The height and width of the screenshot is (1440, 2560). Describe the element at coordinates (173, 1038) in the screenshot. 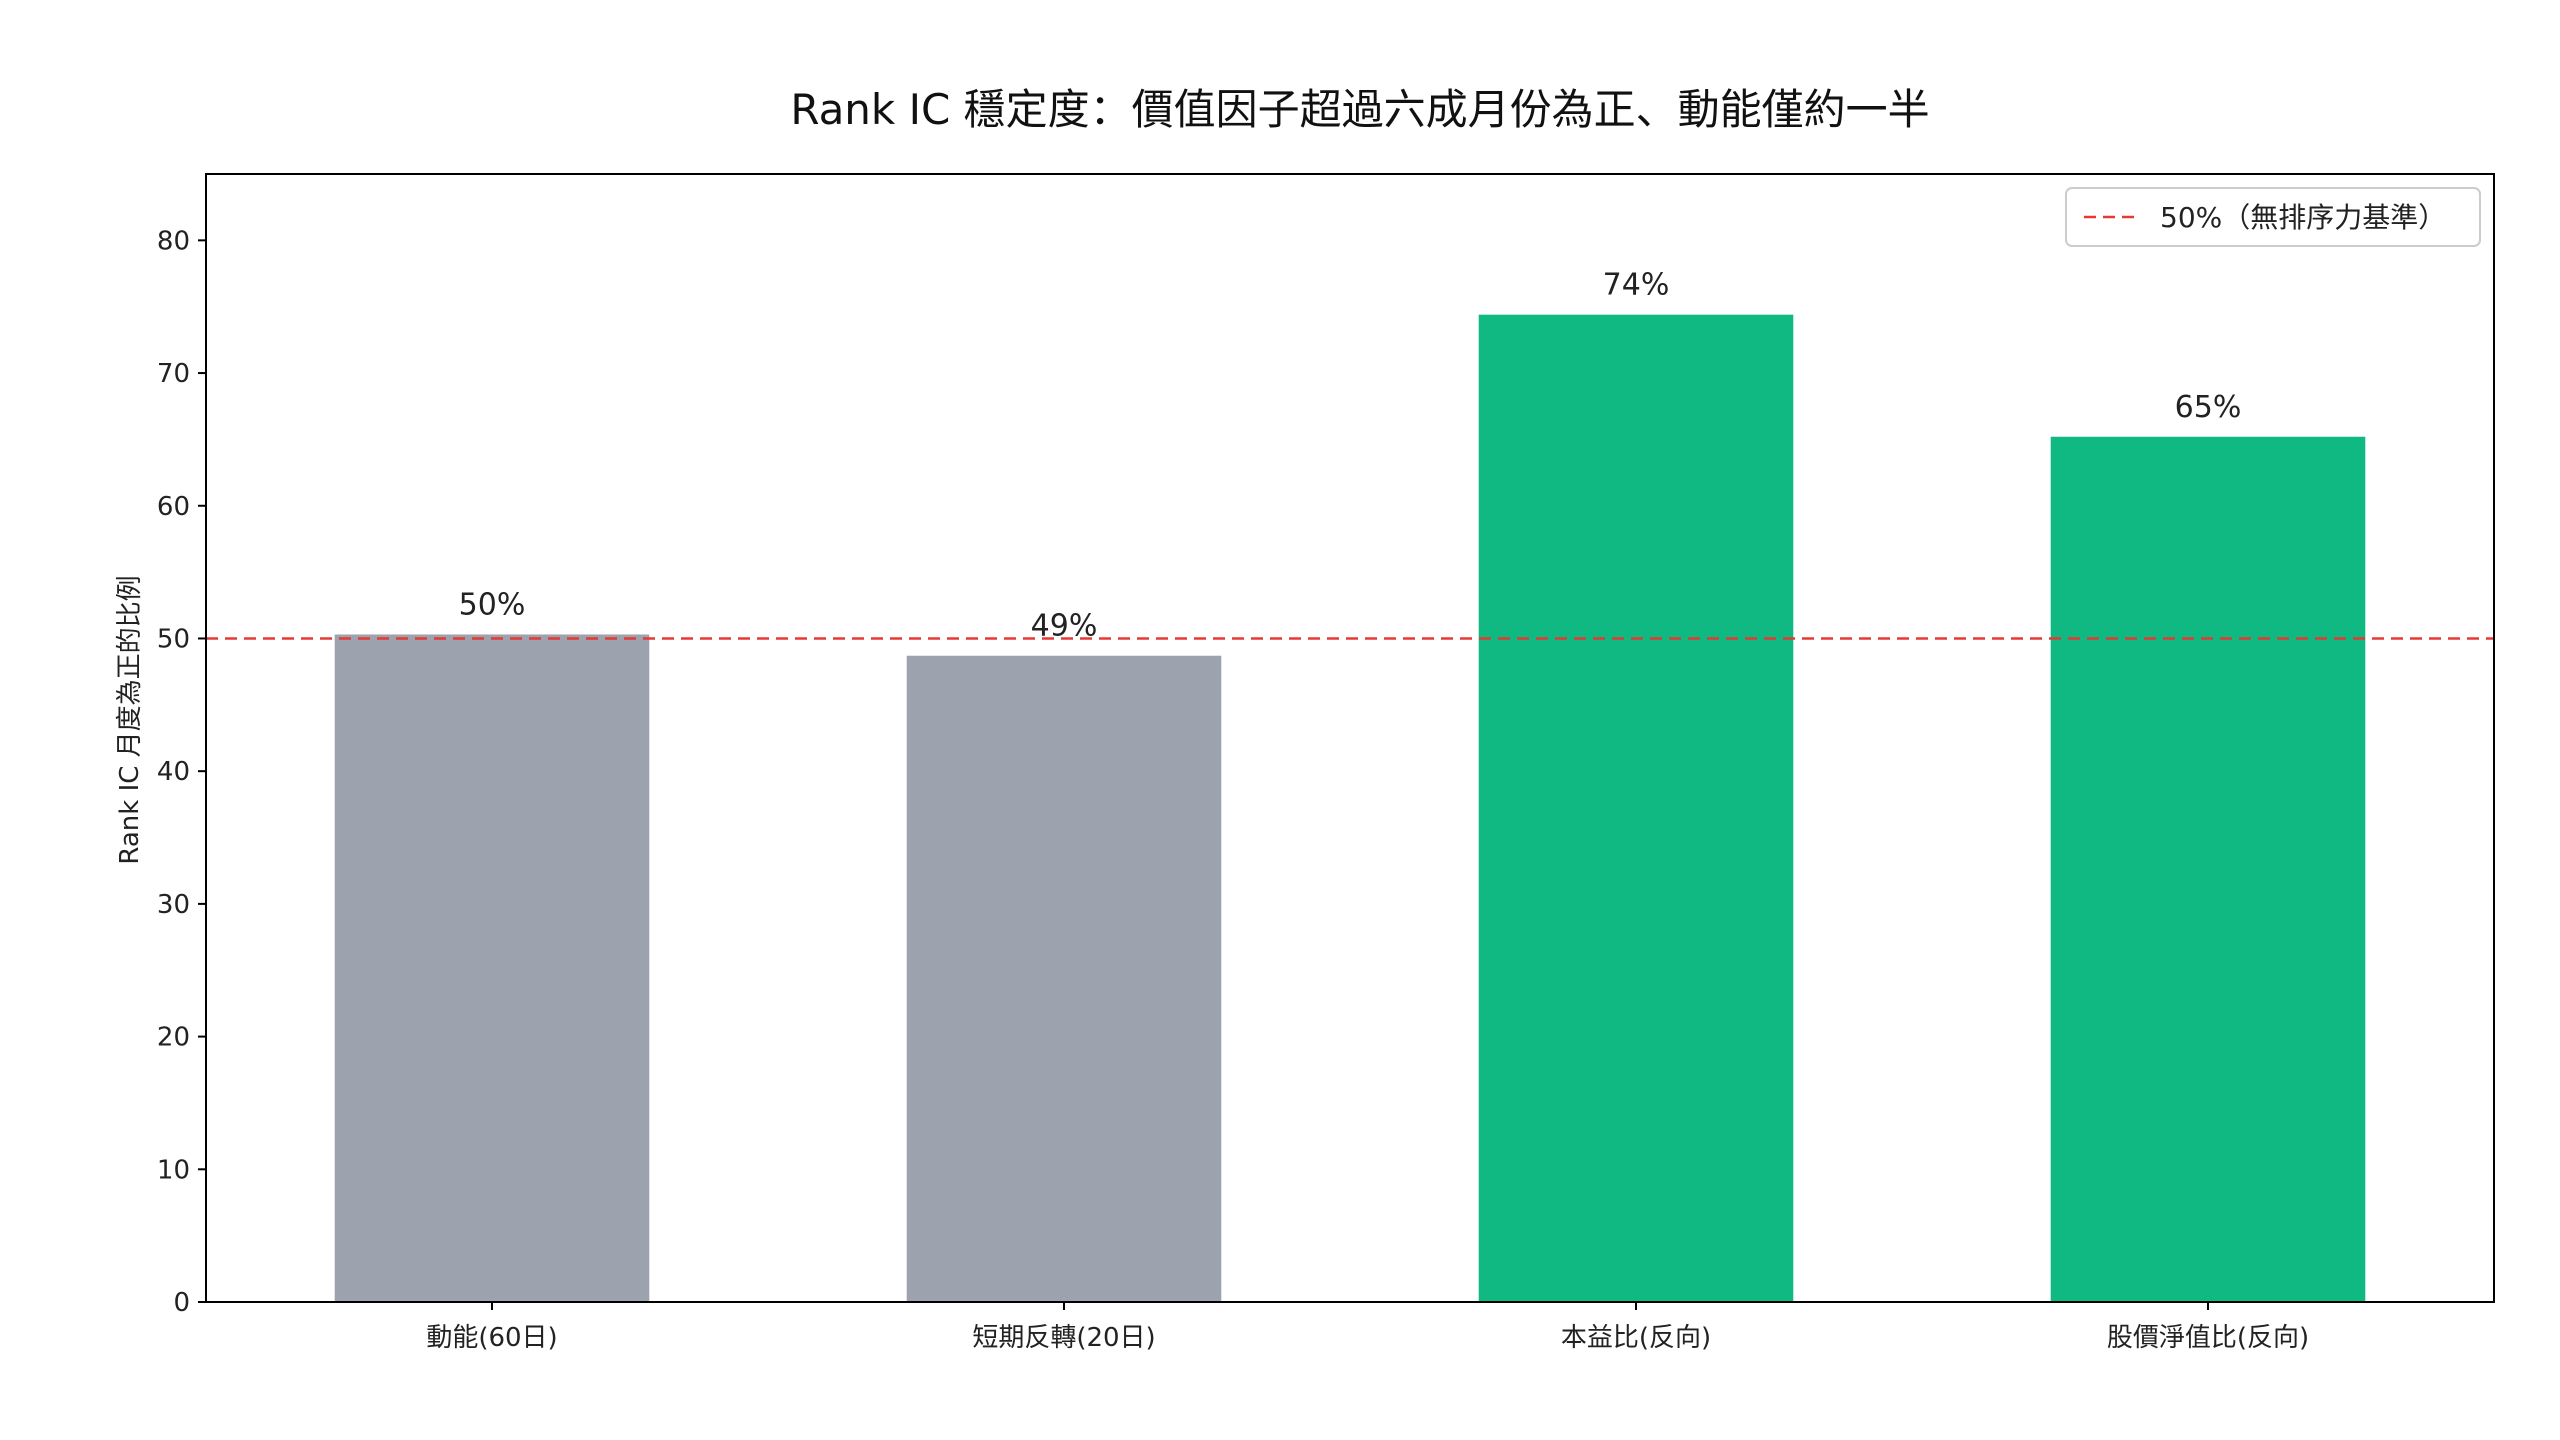

I see `y-tick-label: 20` at that location.